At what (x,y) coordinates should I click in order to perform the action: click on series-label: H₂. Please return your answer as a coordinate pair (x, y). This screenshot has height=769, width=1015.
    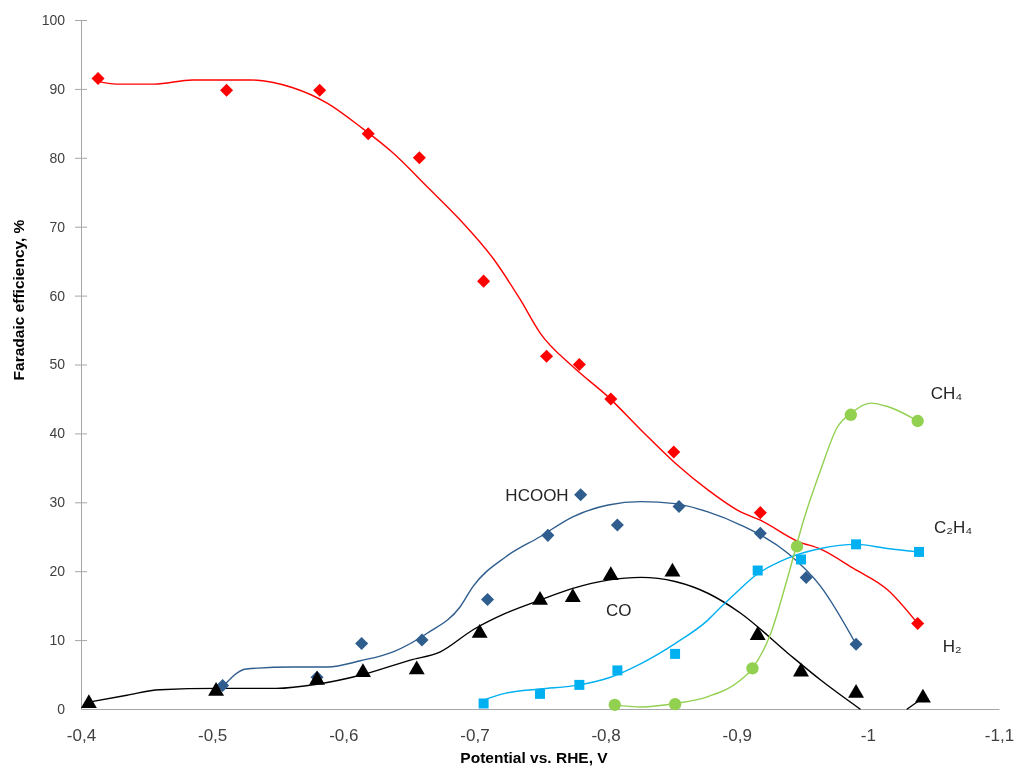
    Looking at the image, I should click on (952, 646).